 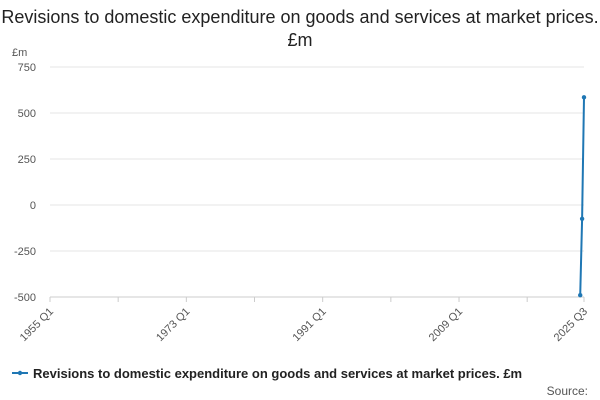 I want to click on series-line, so click(x=582, y=196).